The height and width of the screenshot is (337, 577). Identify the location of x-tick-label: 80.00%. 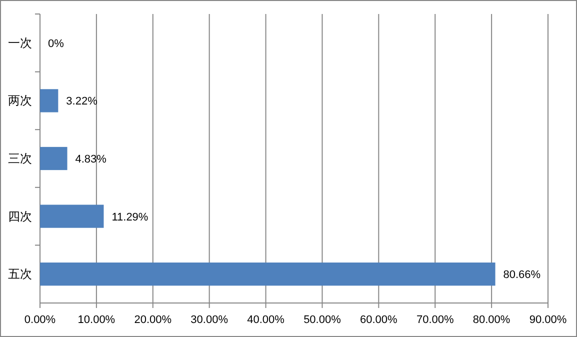
(491, 320).